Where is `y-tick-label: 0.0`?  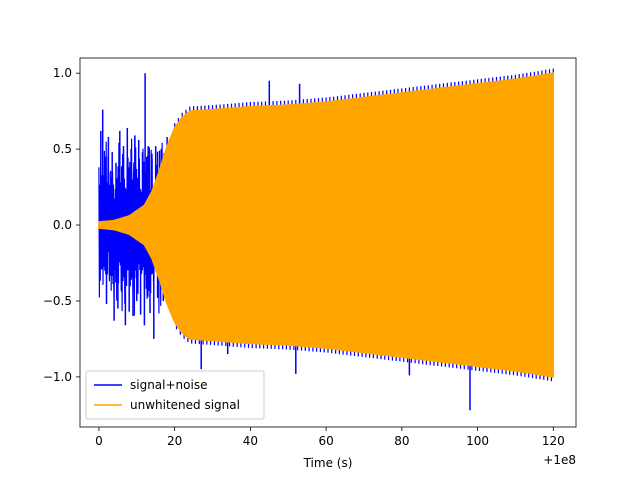
y-tick-label: 0.0 is located at coordinates (62, 225).